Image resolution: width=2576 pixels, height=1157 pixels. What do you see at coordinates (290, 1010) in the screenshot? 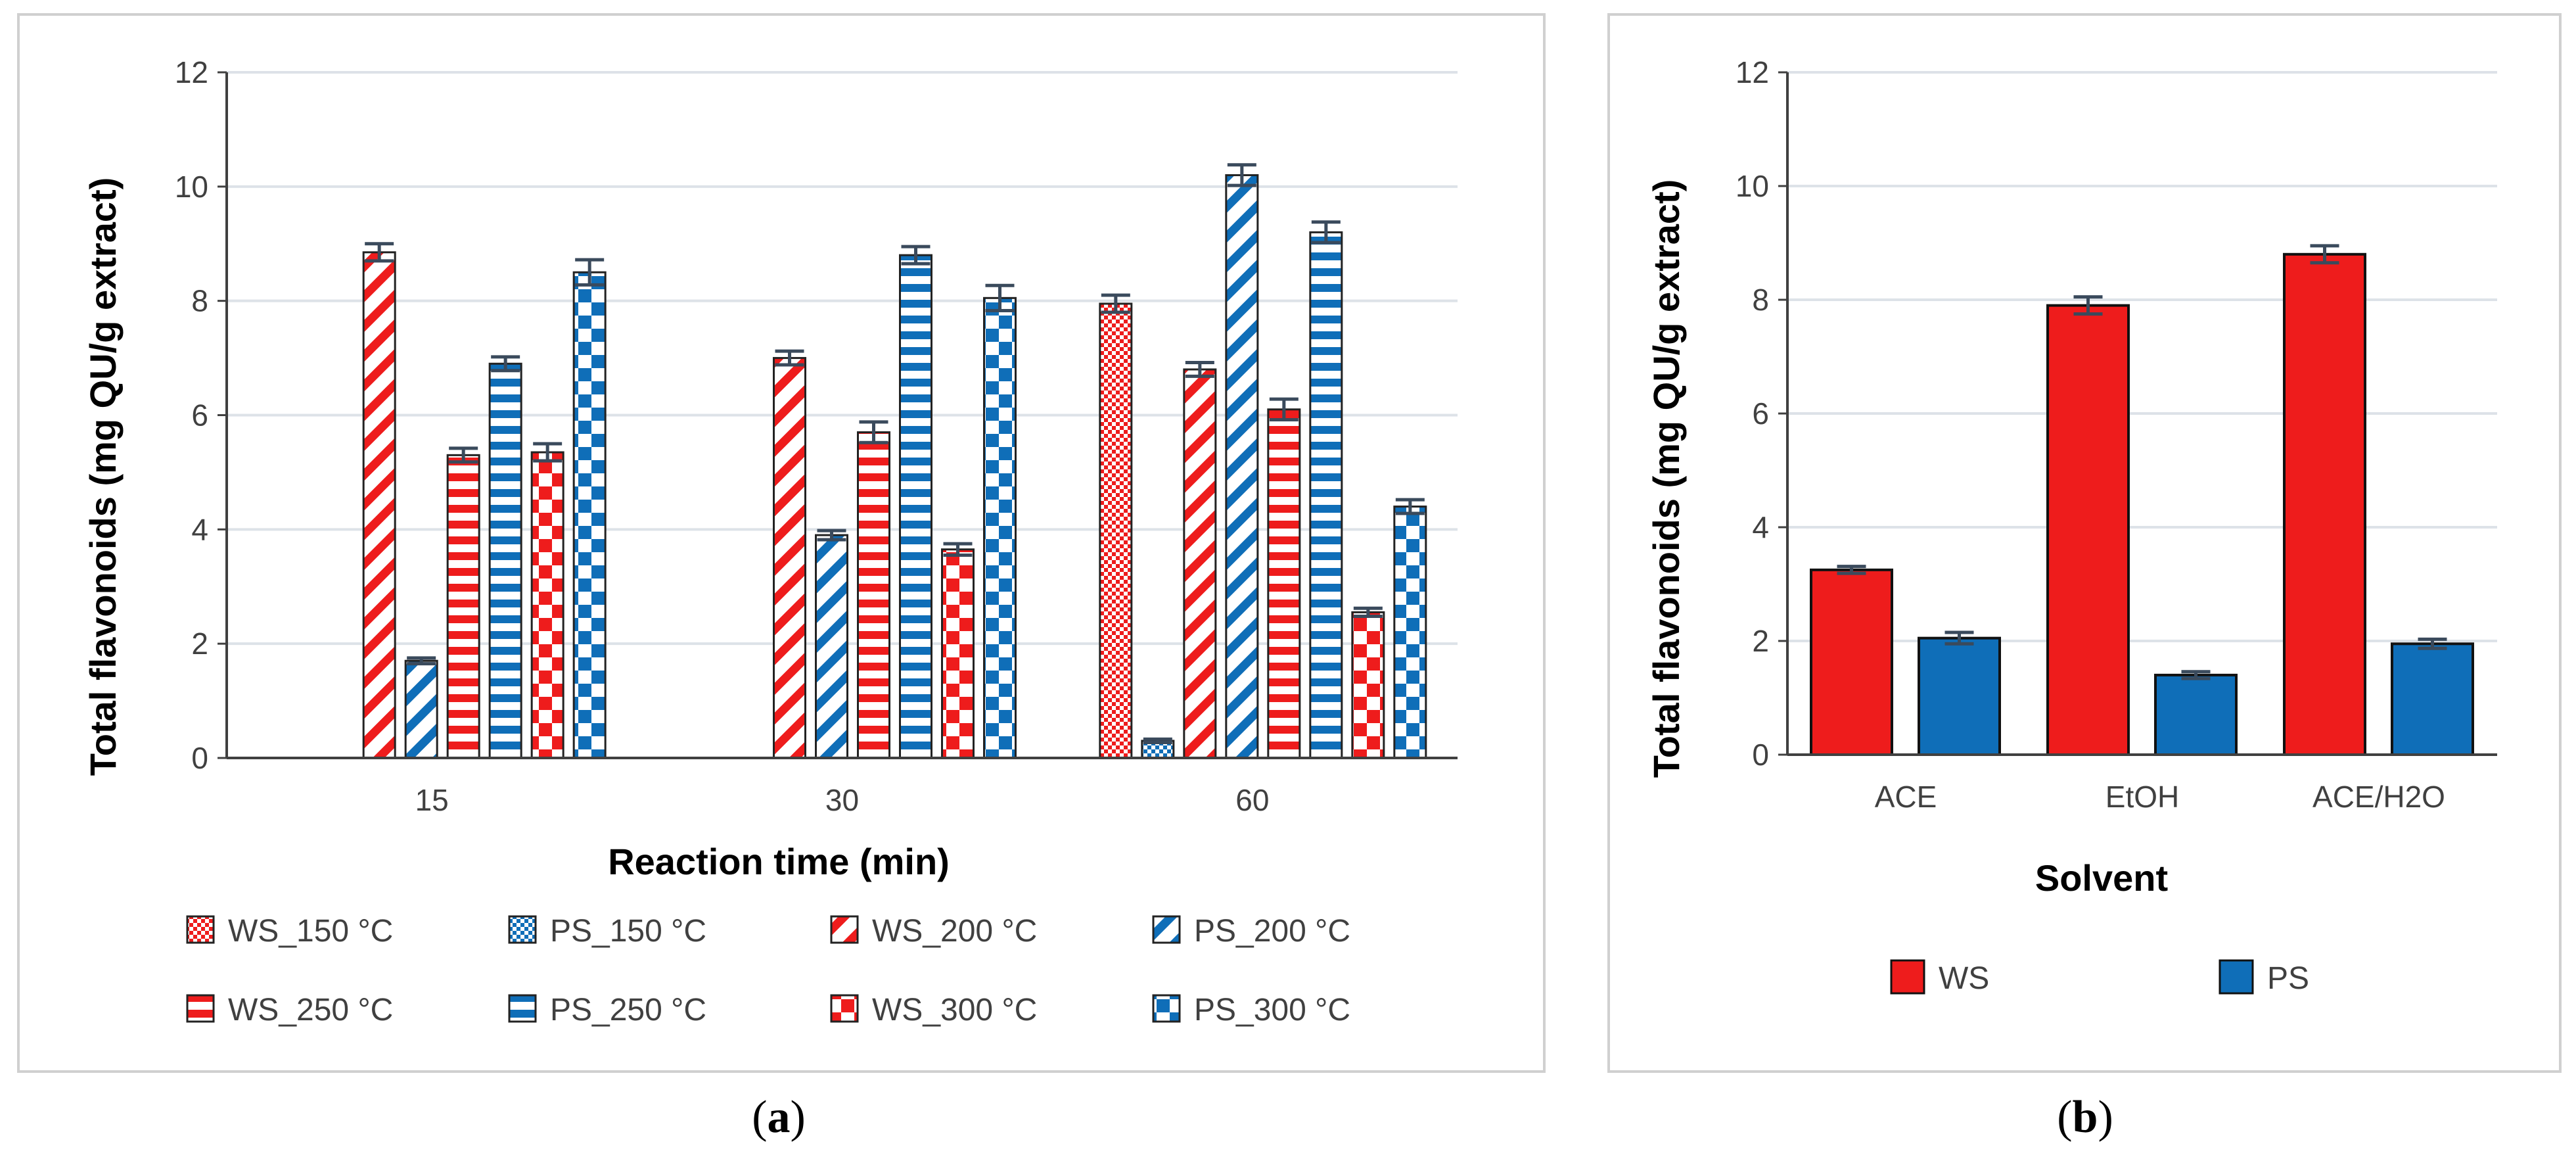
I see `legend-item: WS_250 °C` at bounding box center [290, 1010].